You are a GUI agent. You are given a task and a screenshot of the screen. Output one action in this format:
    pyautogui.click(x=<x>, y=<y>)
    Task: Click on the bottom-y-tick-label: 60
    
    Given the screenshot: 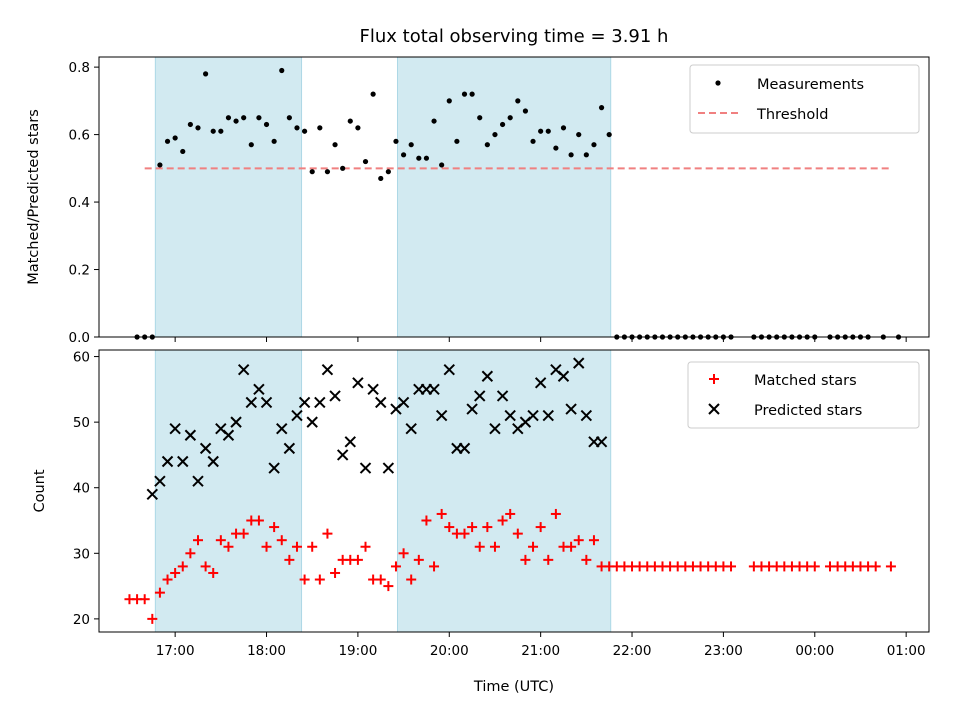 What is the action you would take?
    pyautogui.click(x=81, y=358)
    